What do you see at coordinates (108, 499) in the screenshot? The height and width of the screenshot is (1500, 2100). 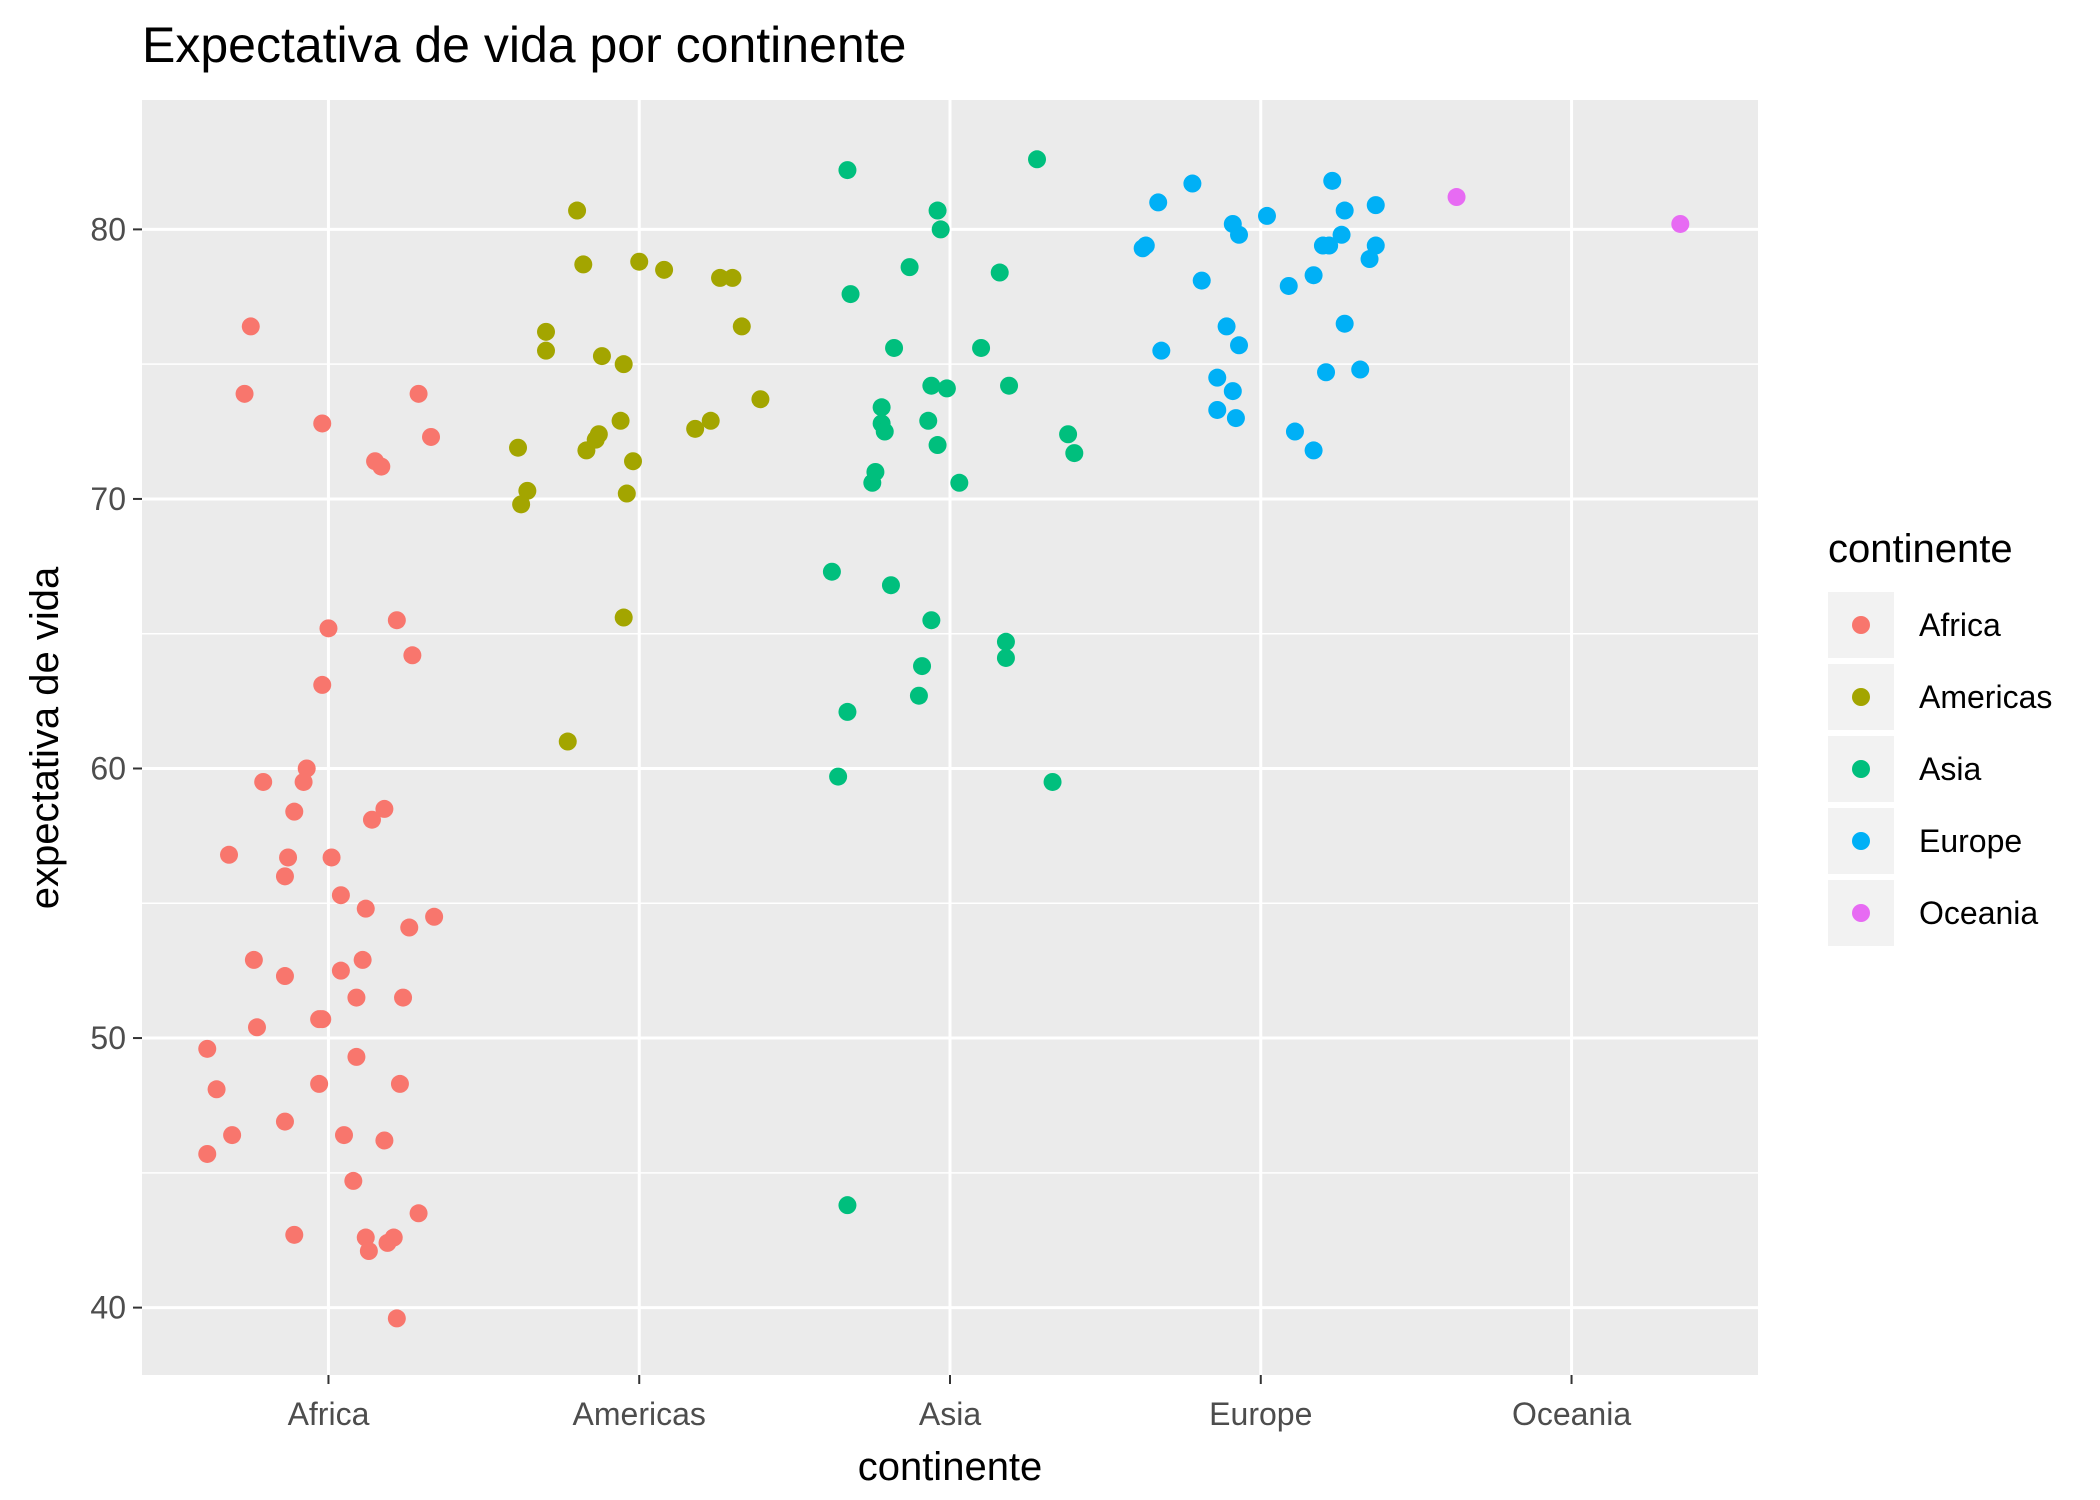 I see `y-tick-label: 70` at bounding box center [108, 499].